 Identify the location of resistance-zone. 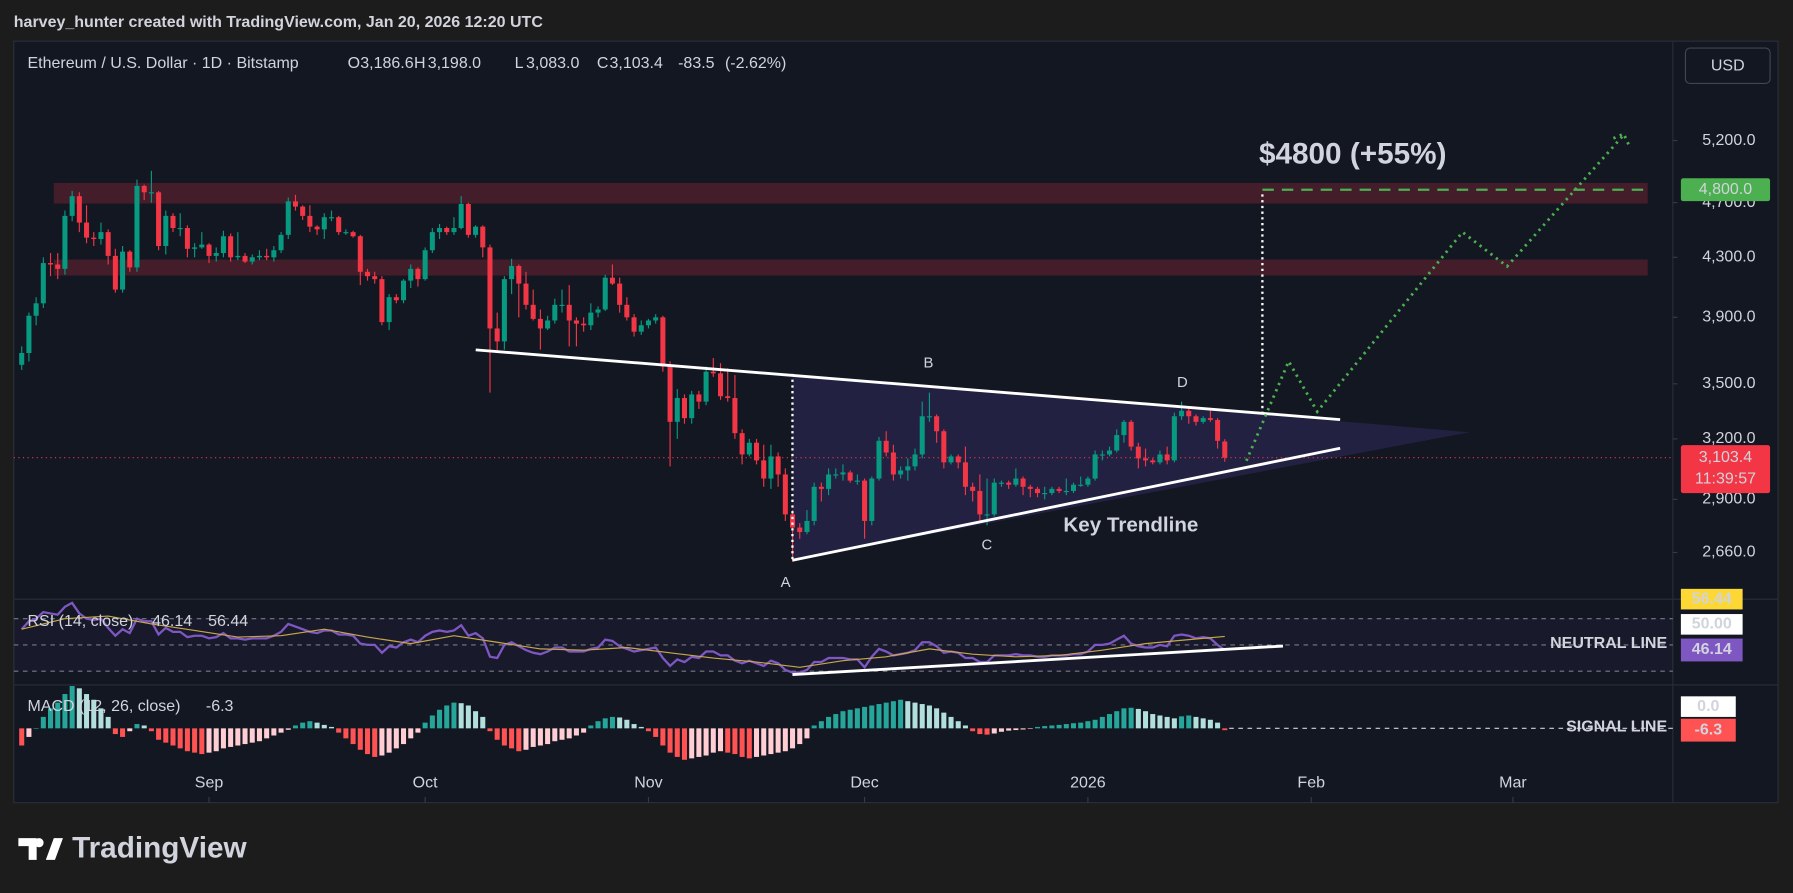
(850, 267).